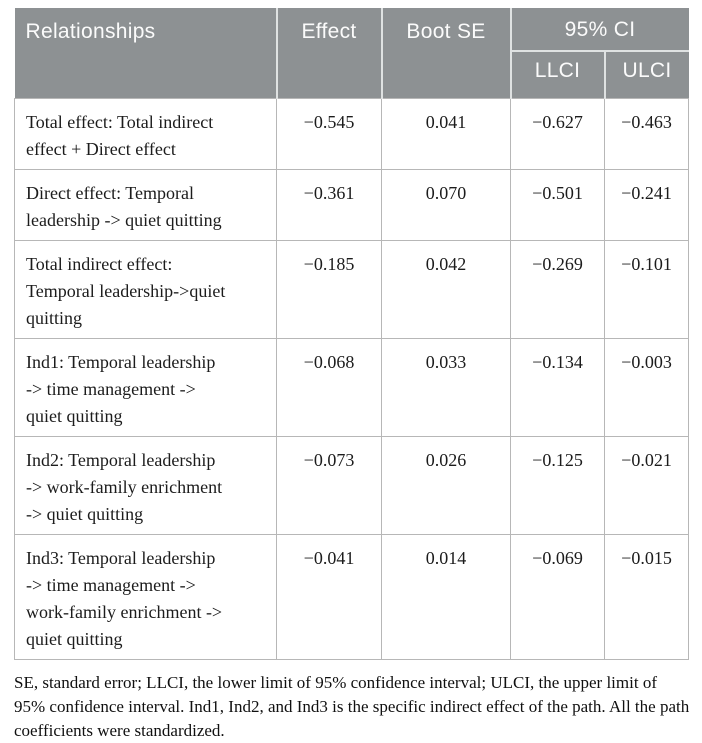 The width and height of the screenshot is (702, 743). I want to click on column-header-relationships: Relationships, so click(145, 53).